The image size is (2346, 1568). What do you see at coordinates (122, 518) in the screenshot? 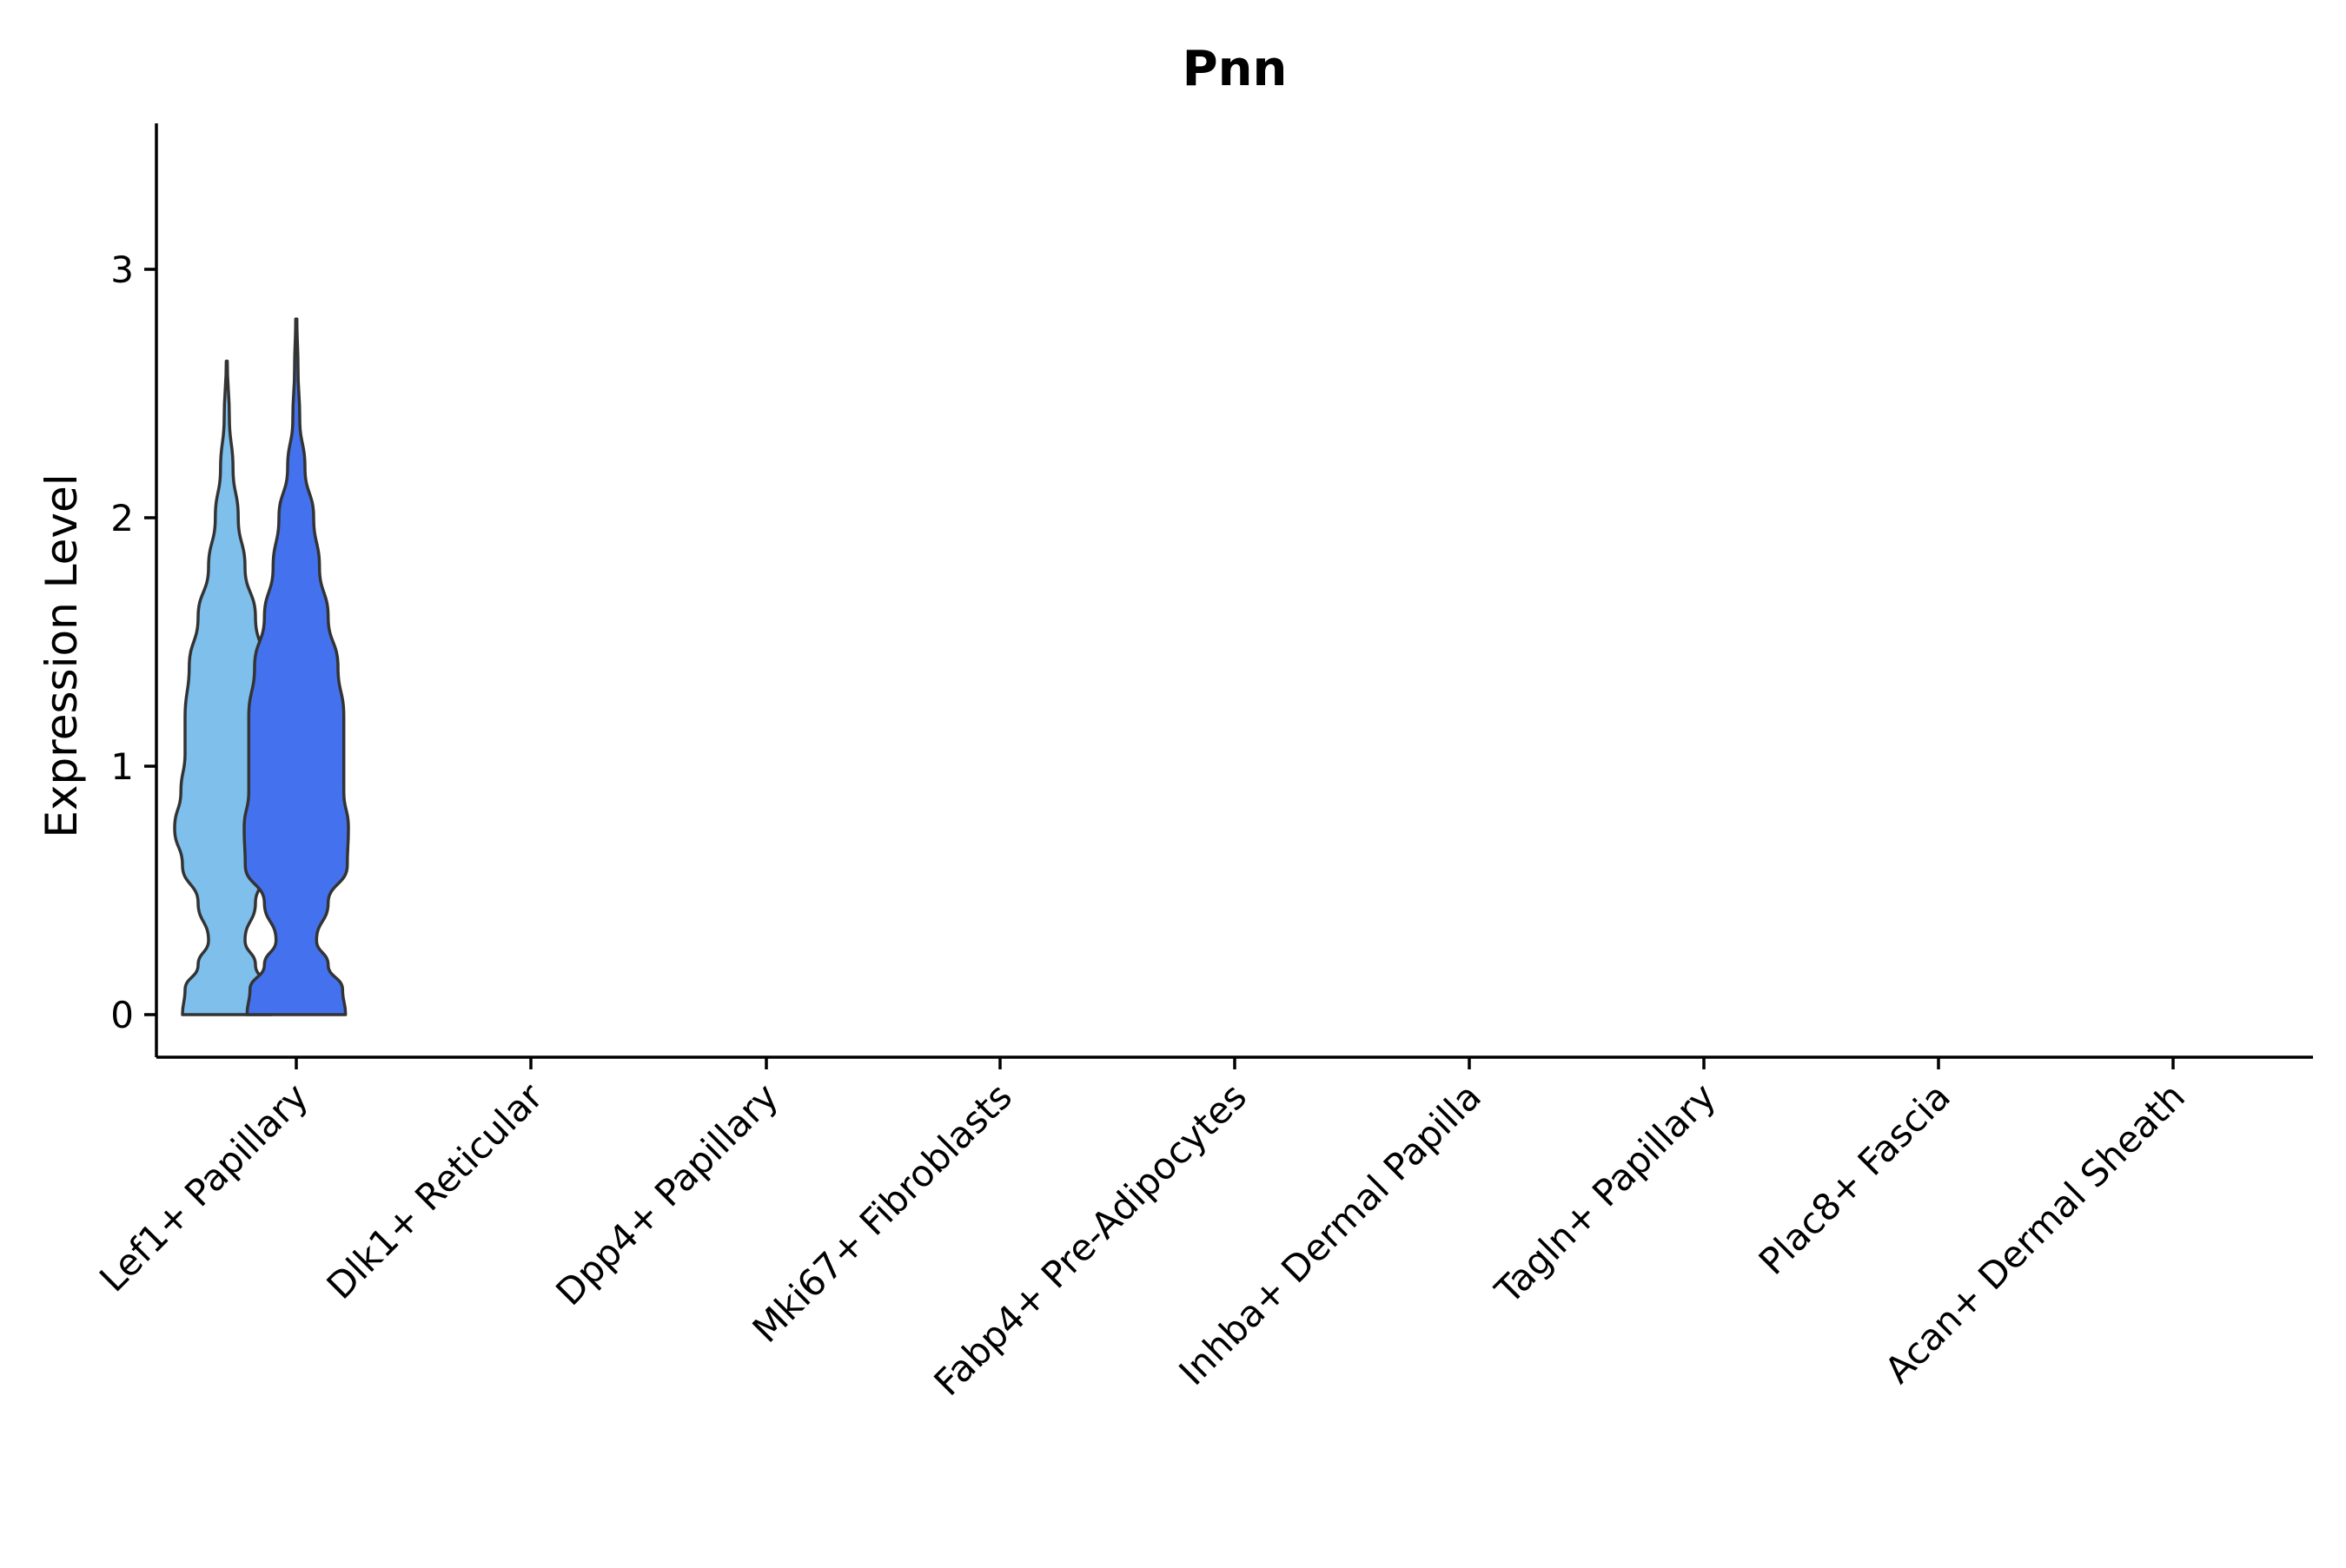
I see `y-tick-label-2: 2` at bounding box center [122, 518].